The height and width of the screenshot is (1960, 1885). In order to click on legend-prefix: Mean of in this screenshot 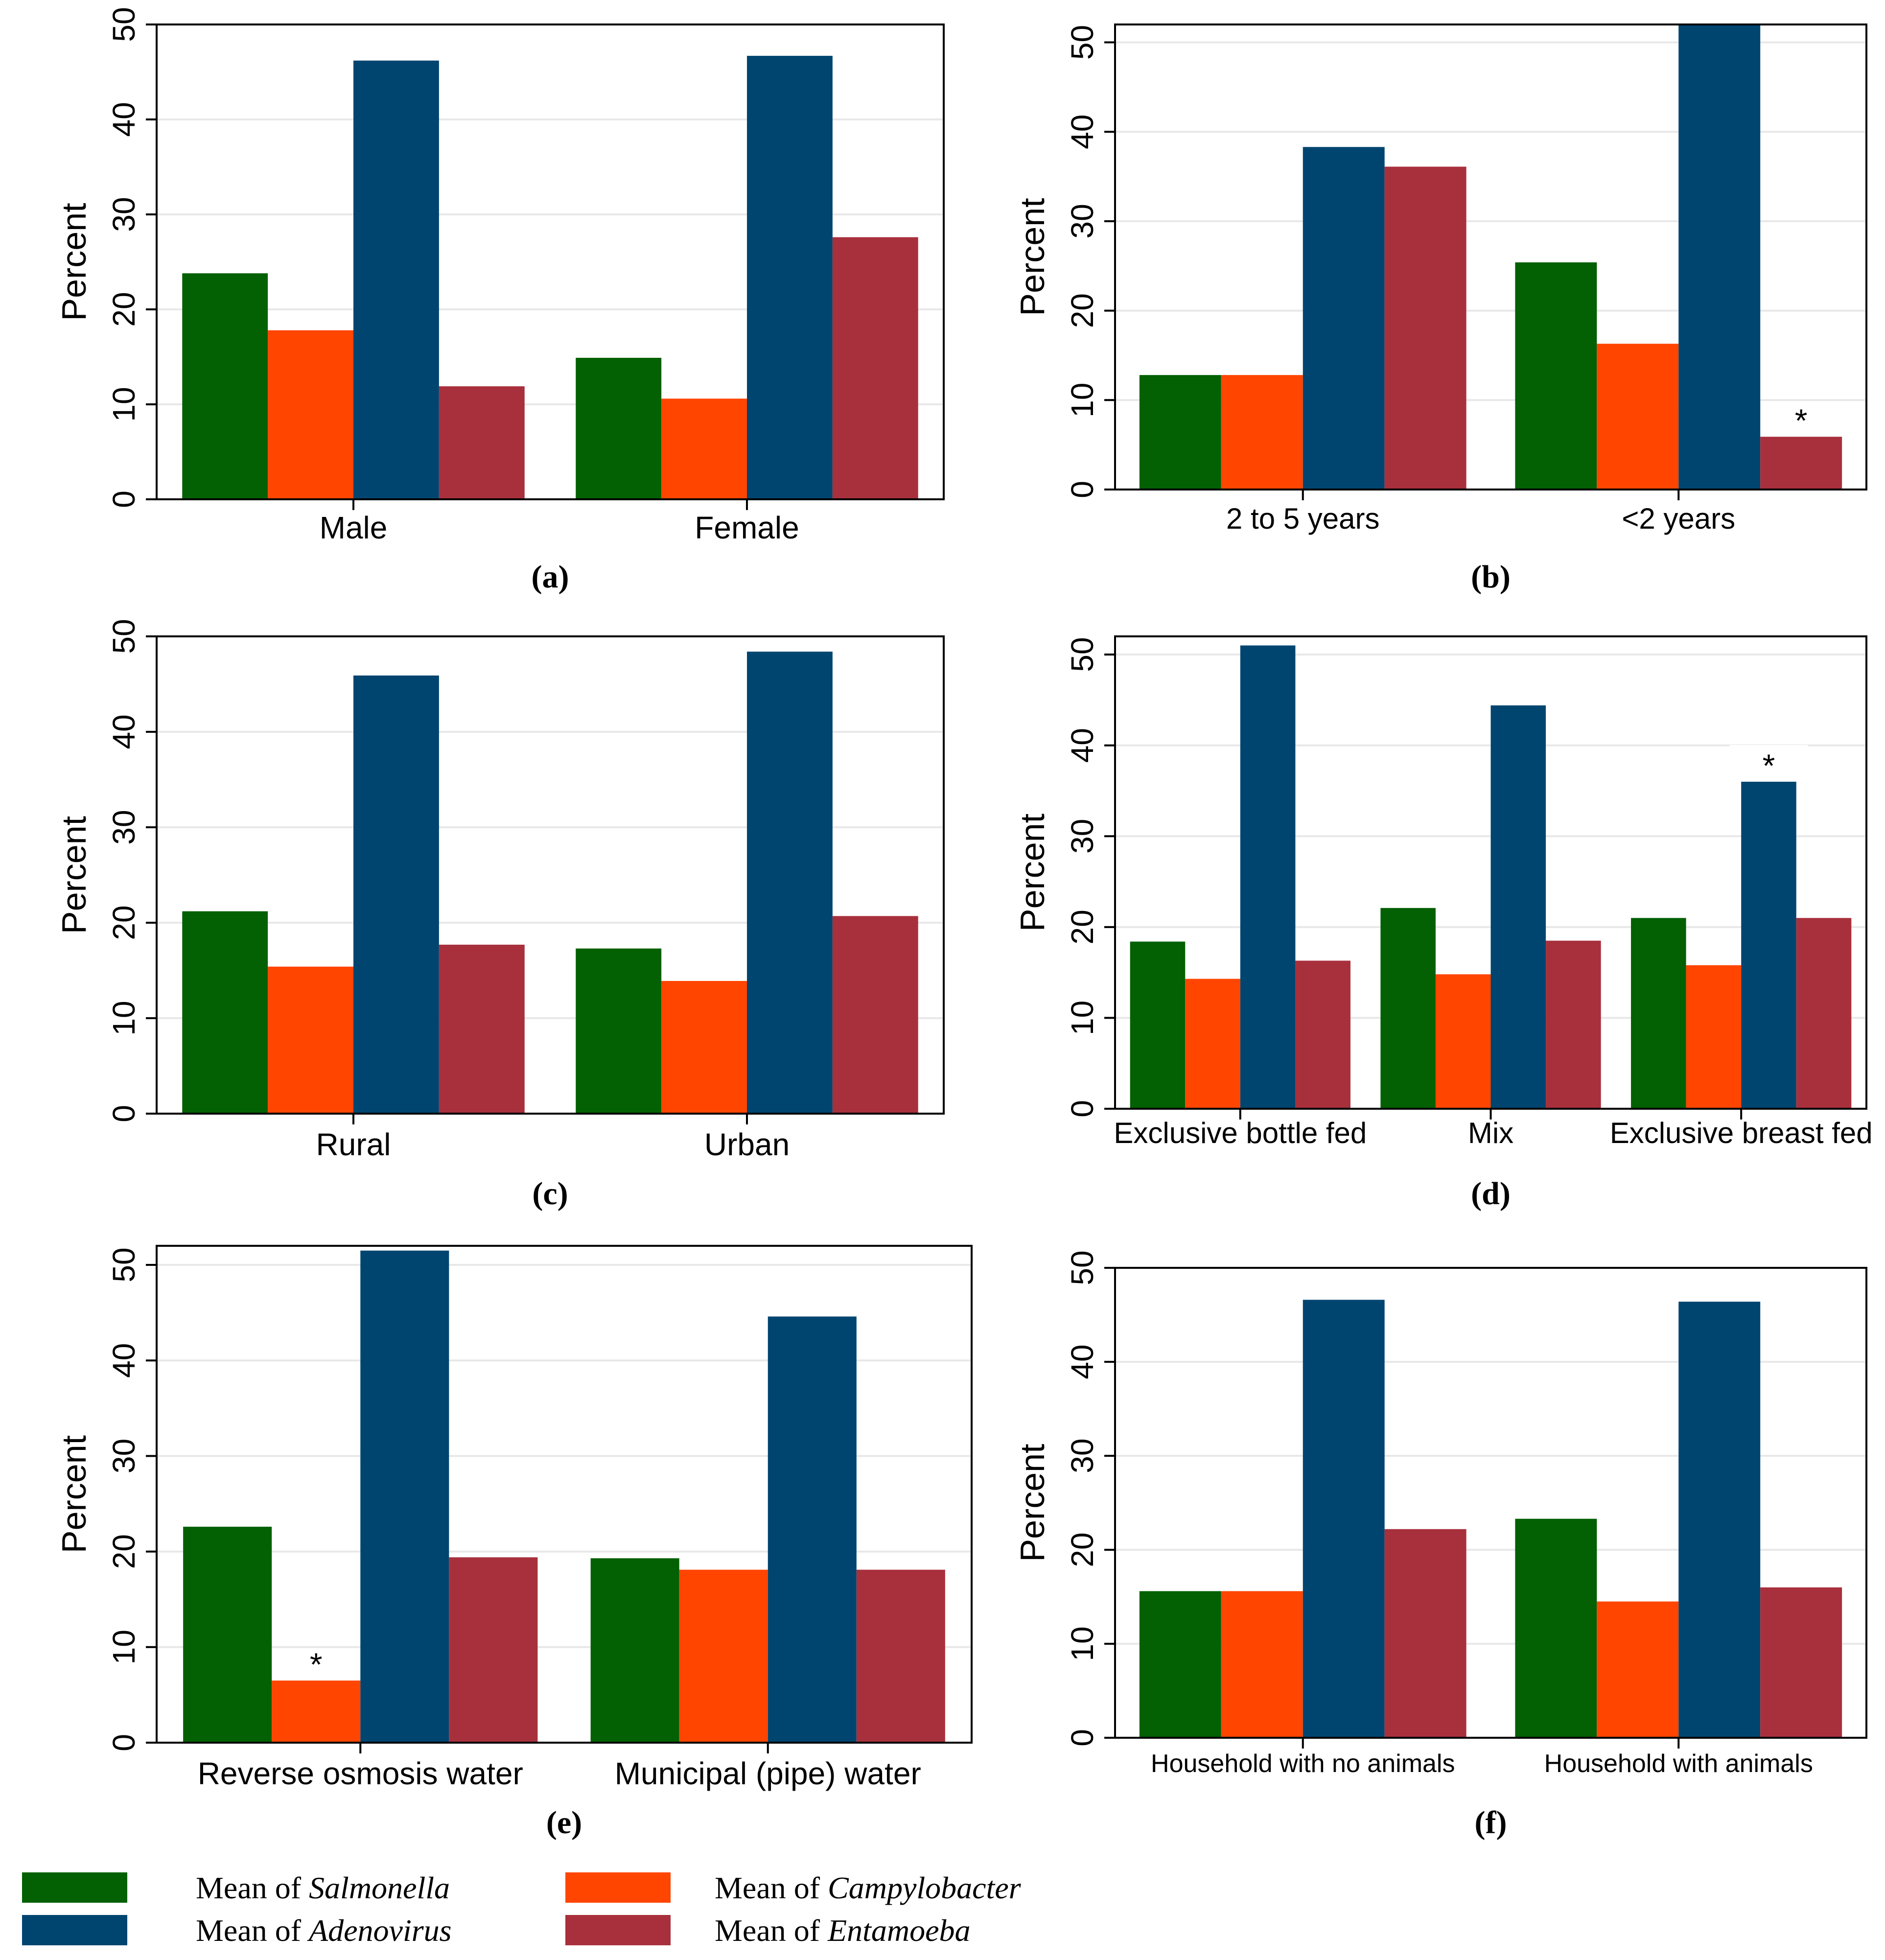, I will do `click(771, 1887)`.